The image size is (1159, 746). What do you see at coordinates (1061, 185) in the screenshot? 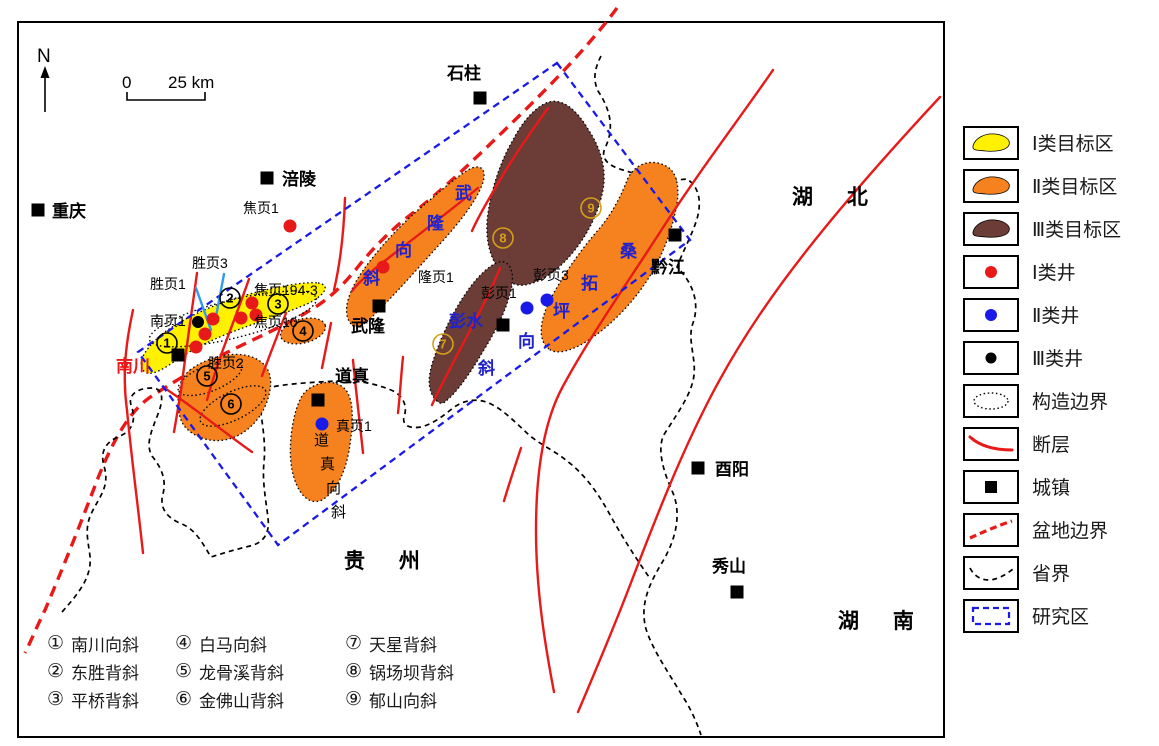
I see `legend-item-target-class2: Ⅱ类目标区` at bounding box center [1061, 185].